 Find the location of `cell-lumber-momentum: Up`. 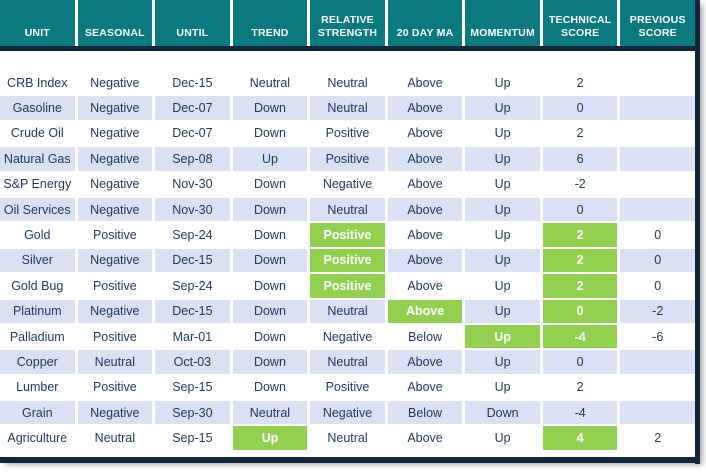

cell-lumber-momentum: Up is located at coordinates (502, 387).